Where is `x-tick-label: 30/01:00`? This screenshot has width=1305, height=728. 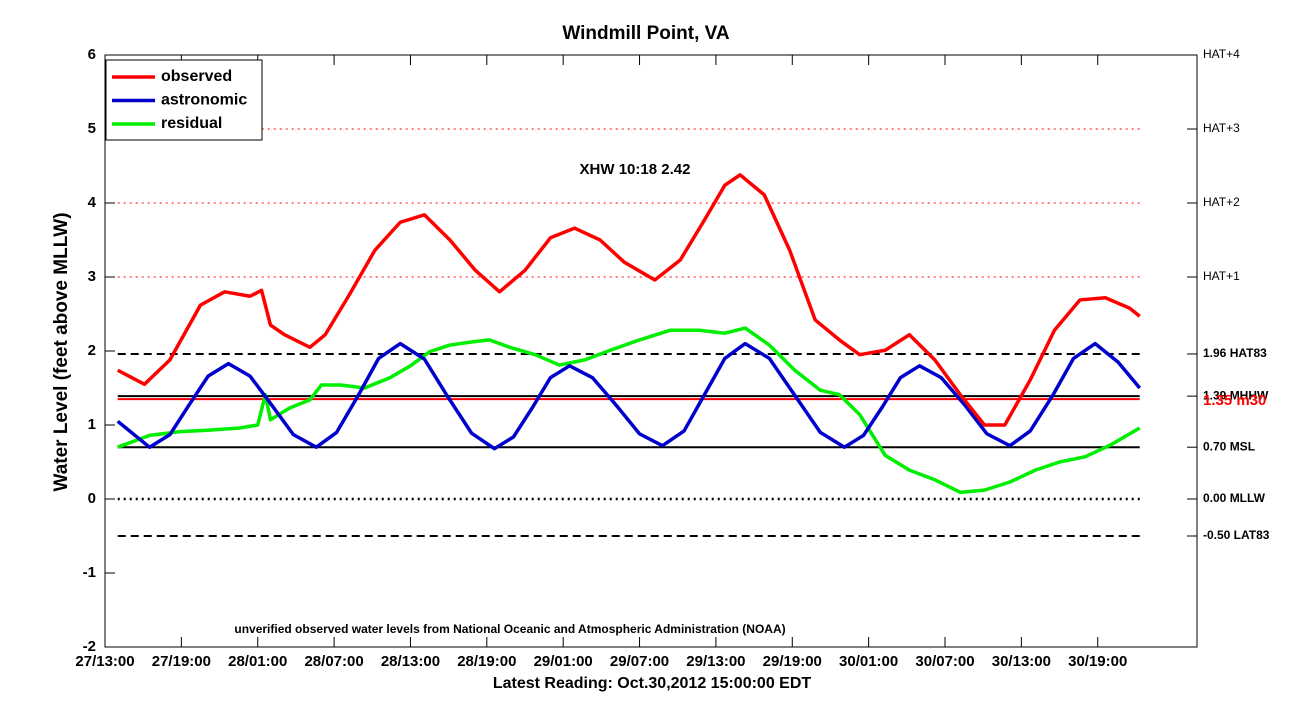
x-tick-label: 30/01:00 is located at coordinates (868, 661).